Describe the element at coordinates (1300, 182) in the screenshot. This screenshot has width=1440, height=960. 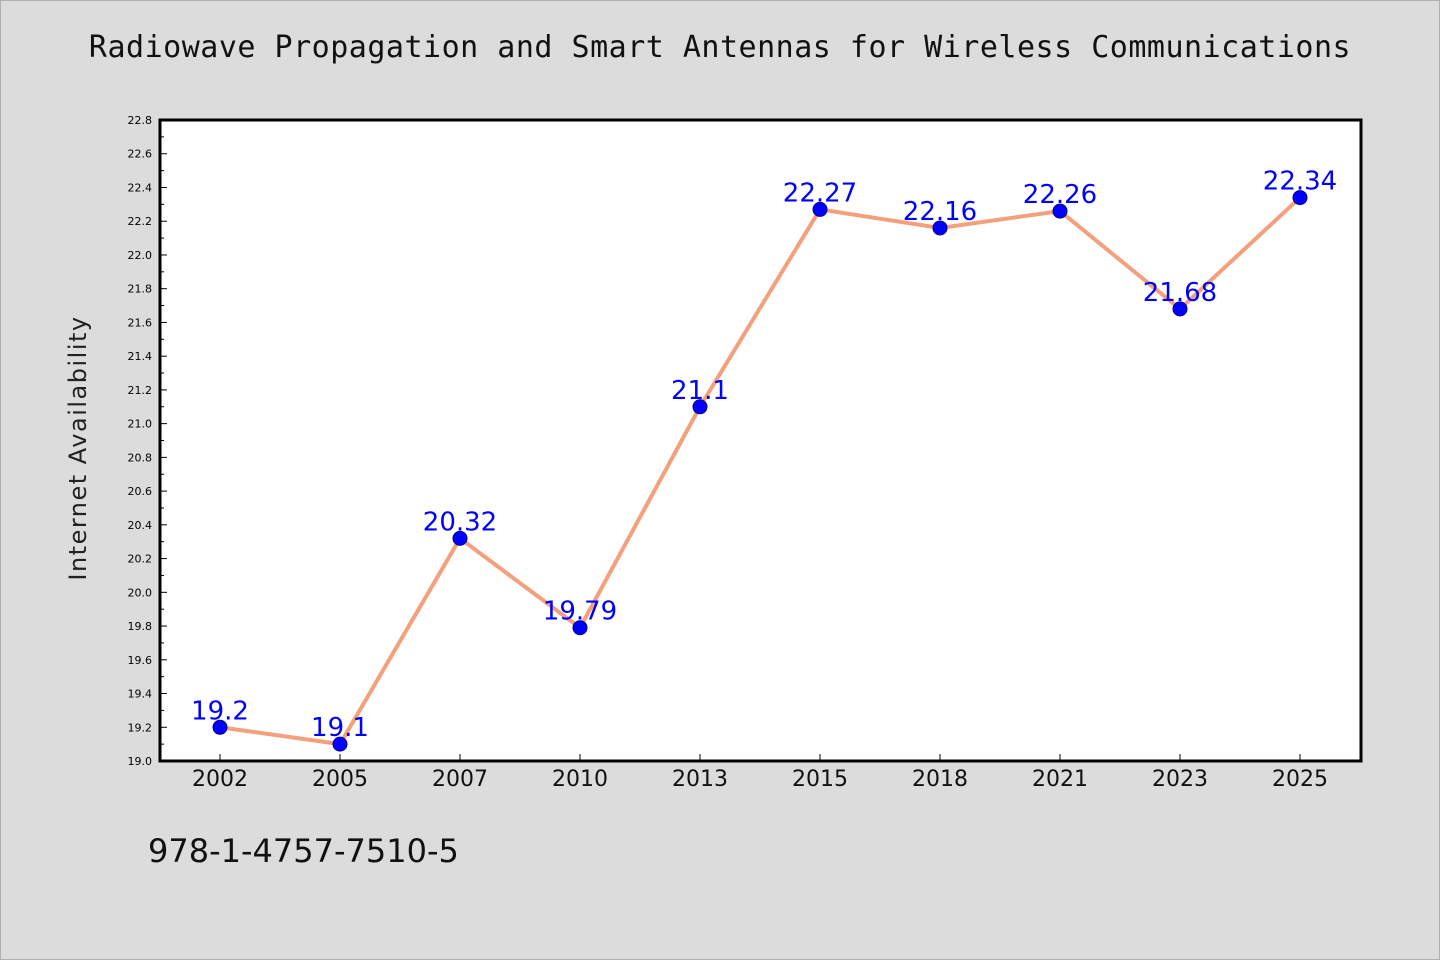
I see `data-label: 22.34` at that location.